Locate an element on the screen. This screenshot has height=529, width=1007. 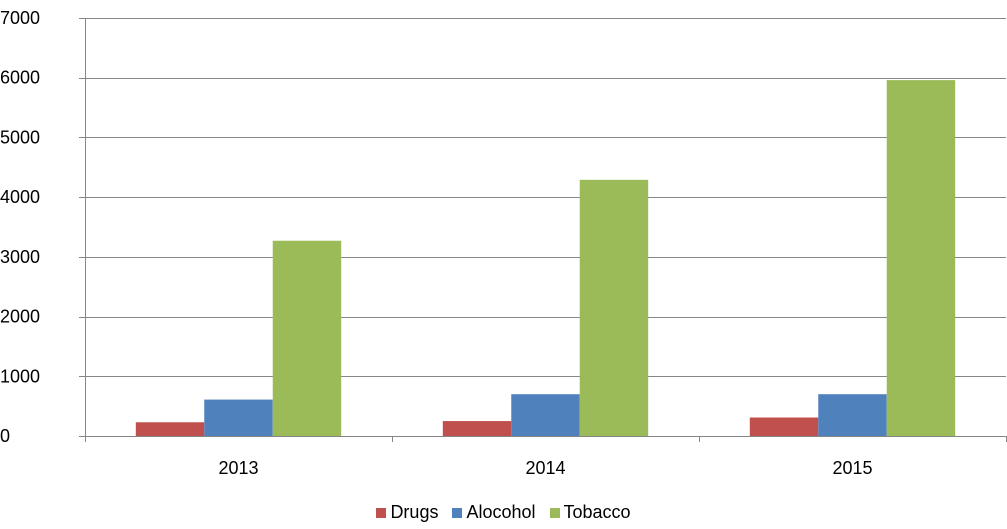
legend-item-drugs: Drugs is located at coordinates (407, 512).